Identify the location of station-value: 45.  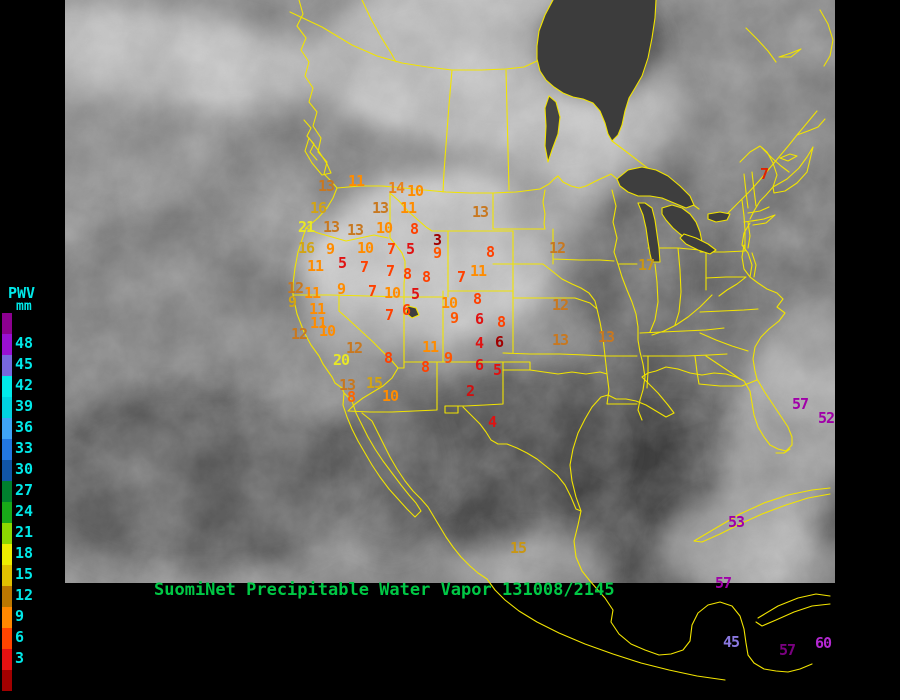
(731, 642).